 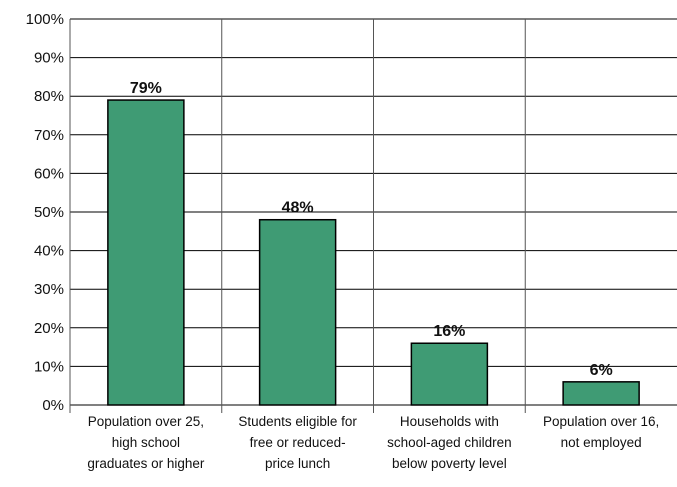 What do you see at coordinates (49, 328) in the screenshot?
I see `y-tick-label: 20%` at bounding box center [49, 328].